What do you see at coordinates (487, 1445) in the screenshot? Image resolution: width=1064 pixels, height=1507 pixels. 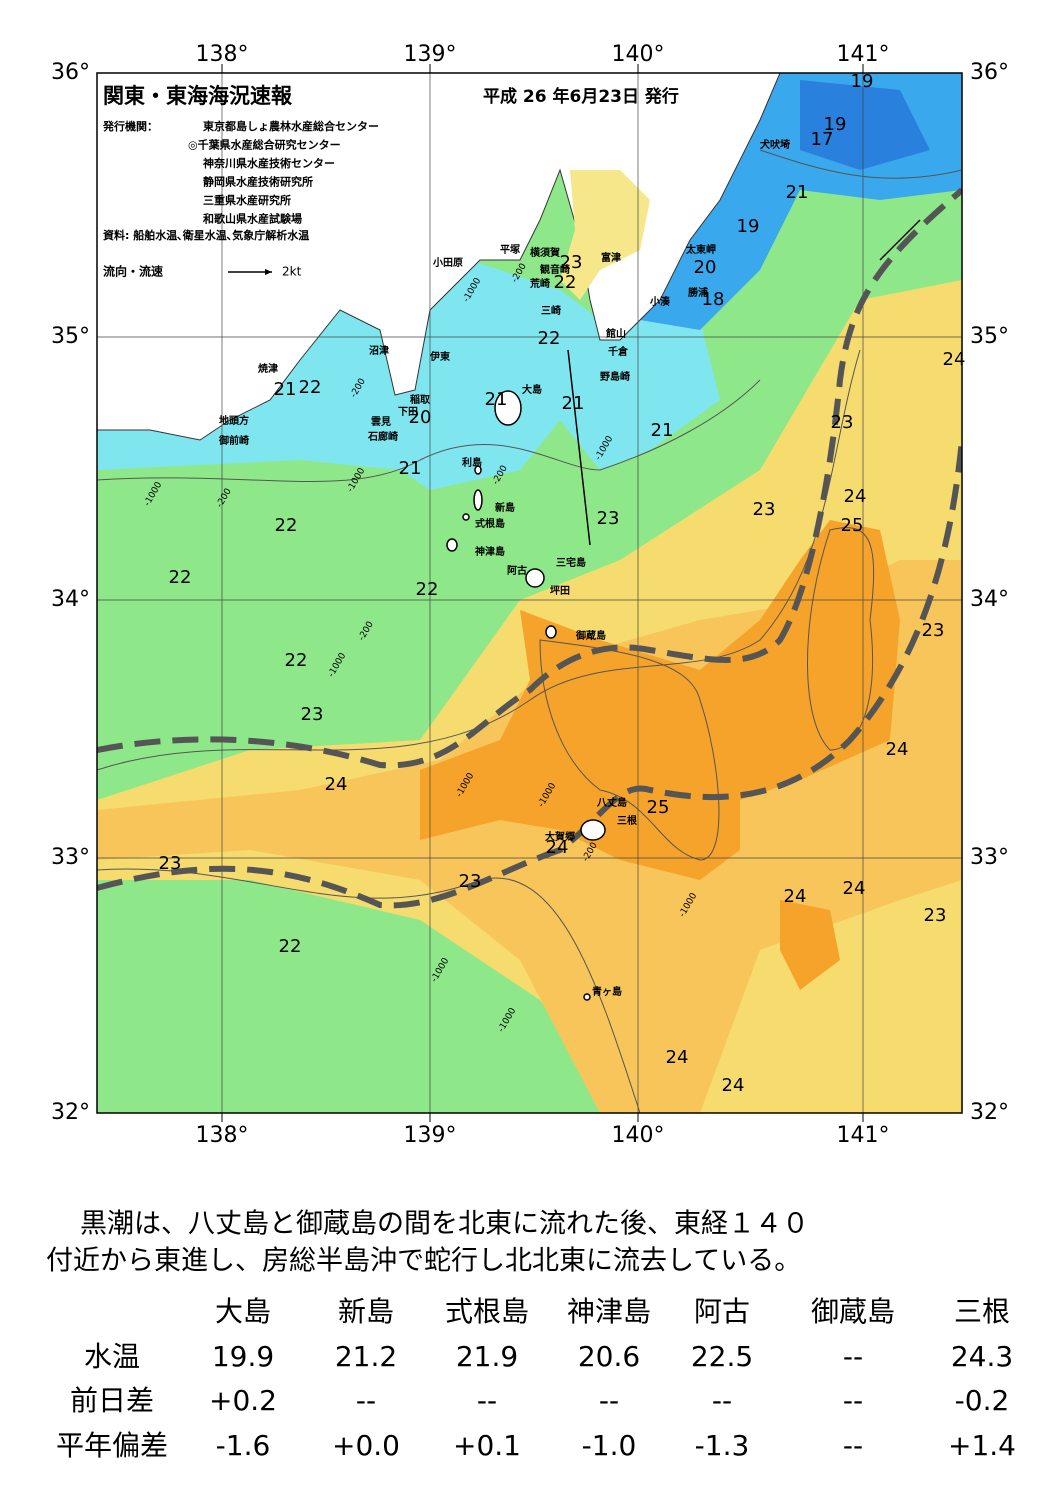 I see `table-cell: +0.1` at bounding box center [487, 1445].